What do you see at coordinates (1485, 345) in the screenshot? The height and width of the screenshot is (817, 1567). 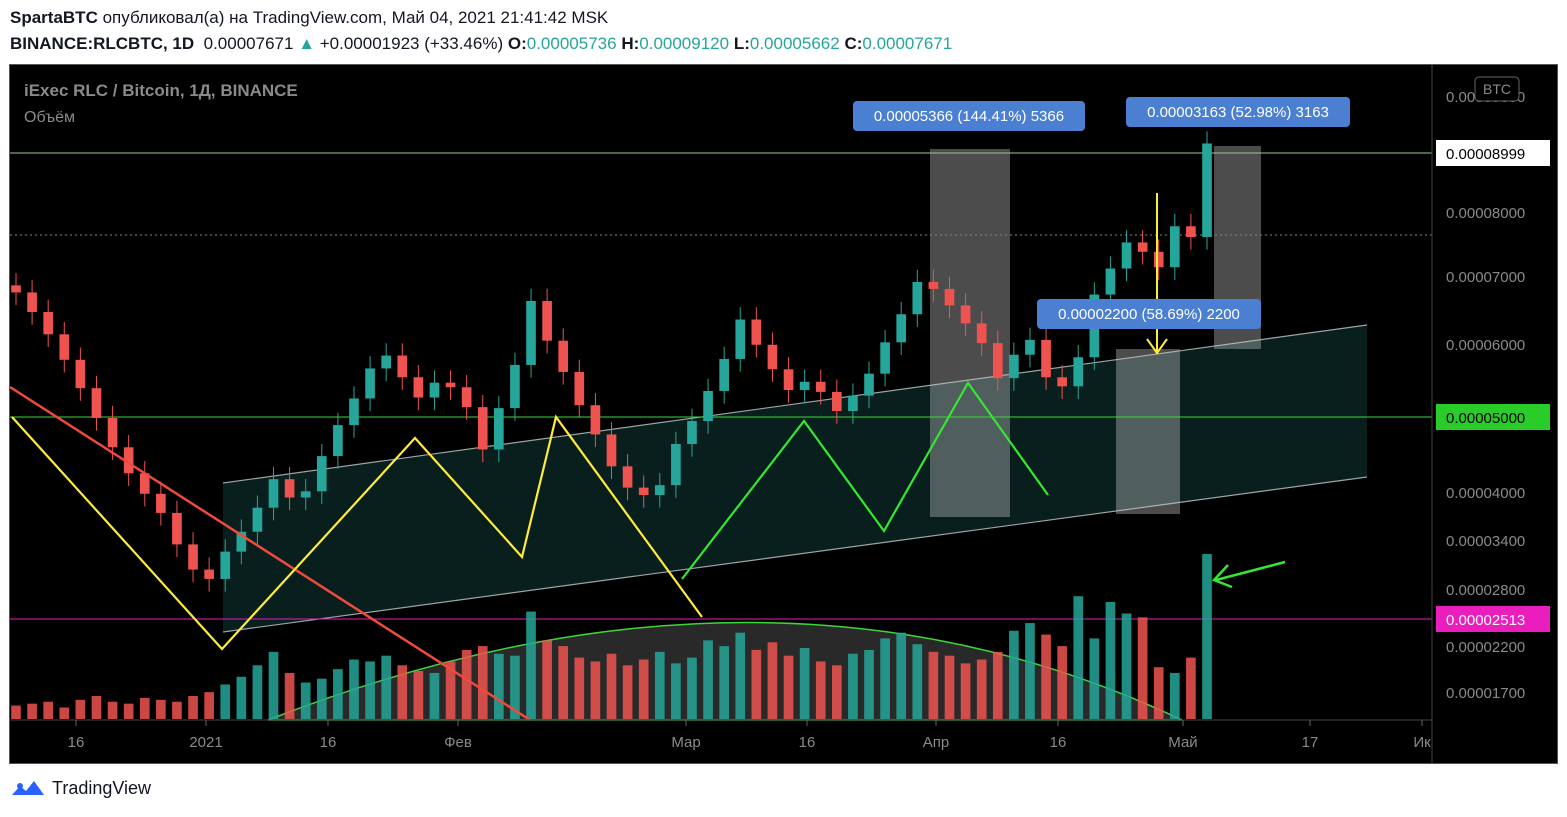 I see `price-tick-label: 0.00006000` at bounding box center [1485, 345].